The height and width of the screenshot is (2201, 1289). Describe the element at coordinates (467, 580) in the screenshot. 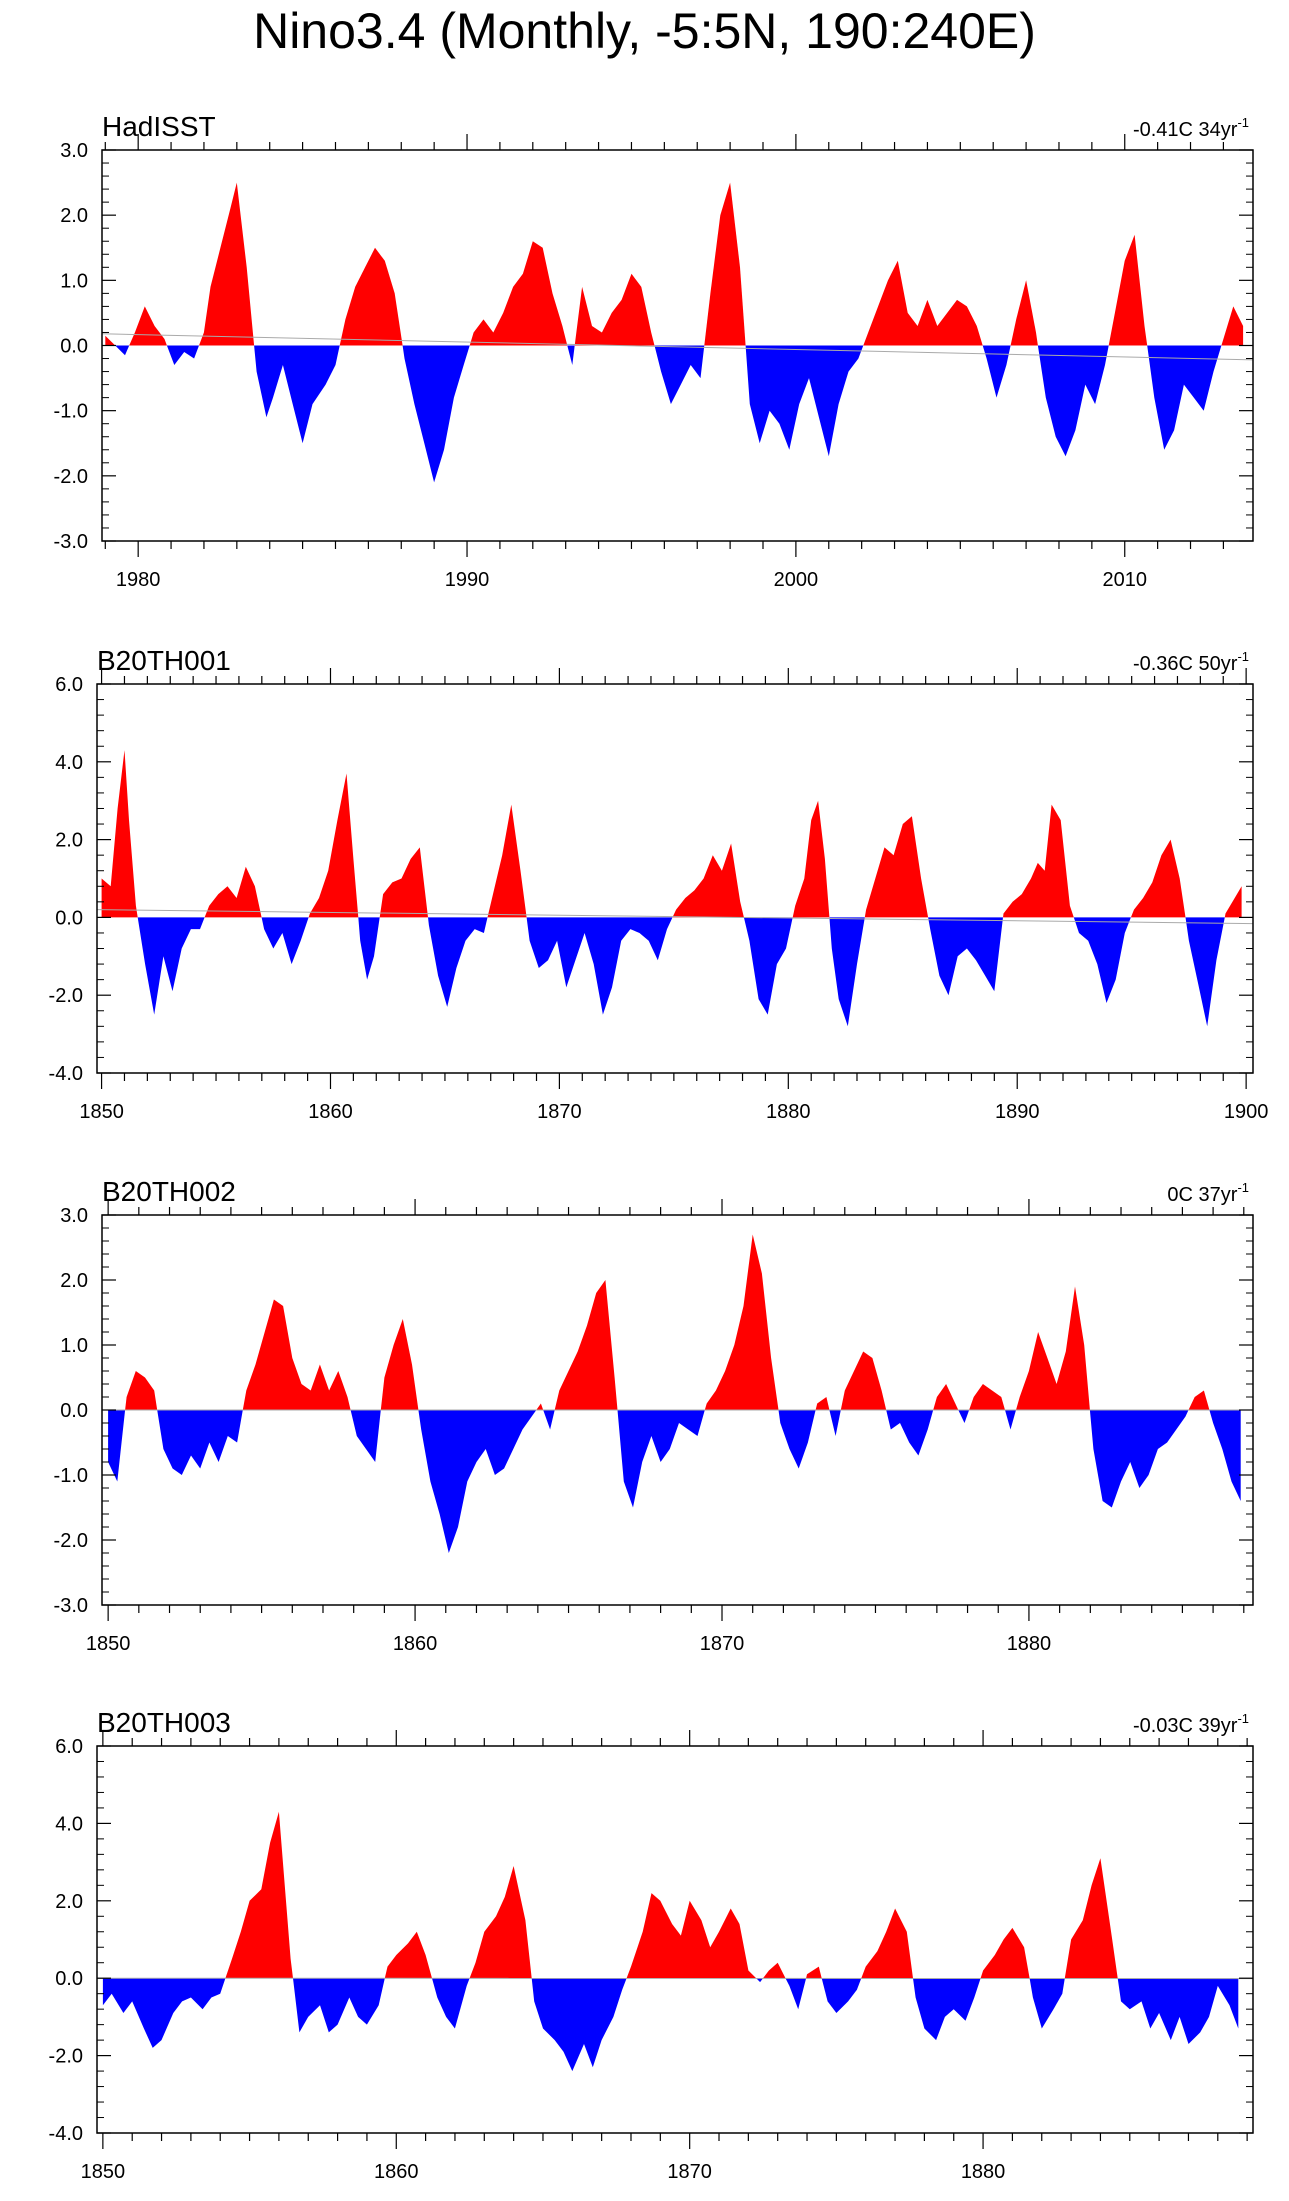

I see `x-tick-label: 1990` at that location.